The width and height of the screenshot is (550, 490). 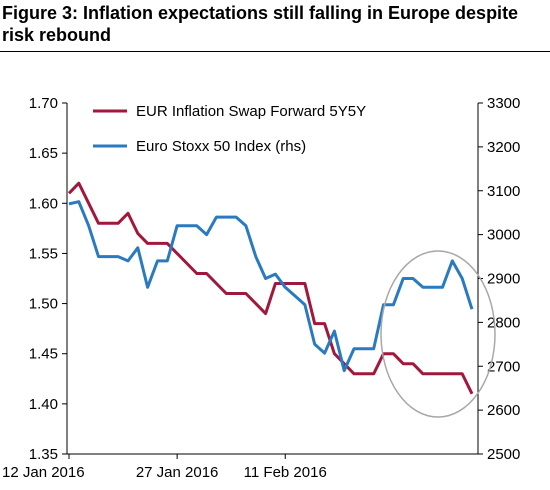 I want to click on right-axis-tick-label: 2700, so click(x=503, y=366).